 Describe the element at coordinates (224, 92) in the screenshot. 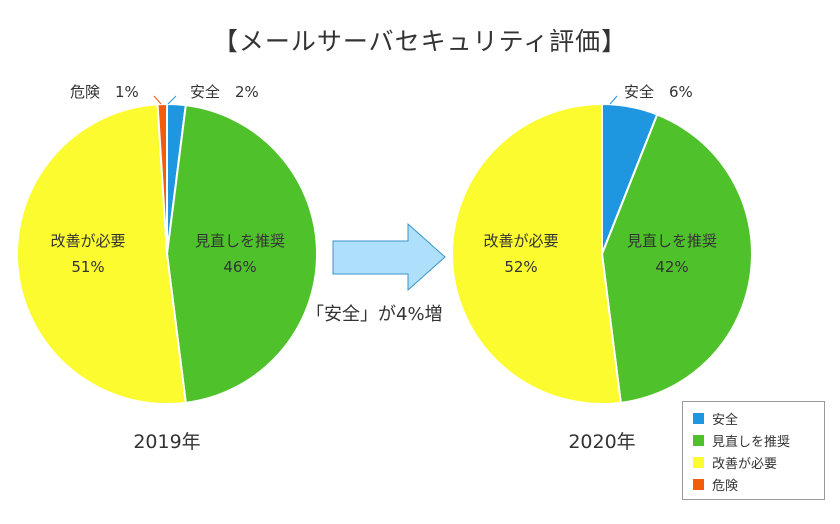

I see `slice-label: 安全 2%` at that location.